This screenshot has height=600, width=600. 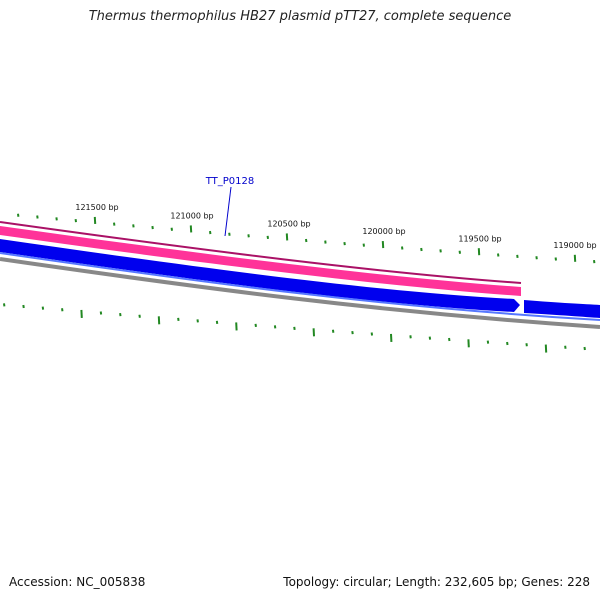 I want to click on gene-label-leader, so click(x=228, y=211).